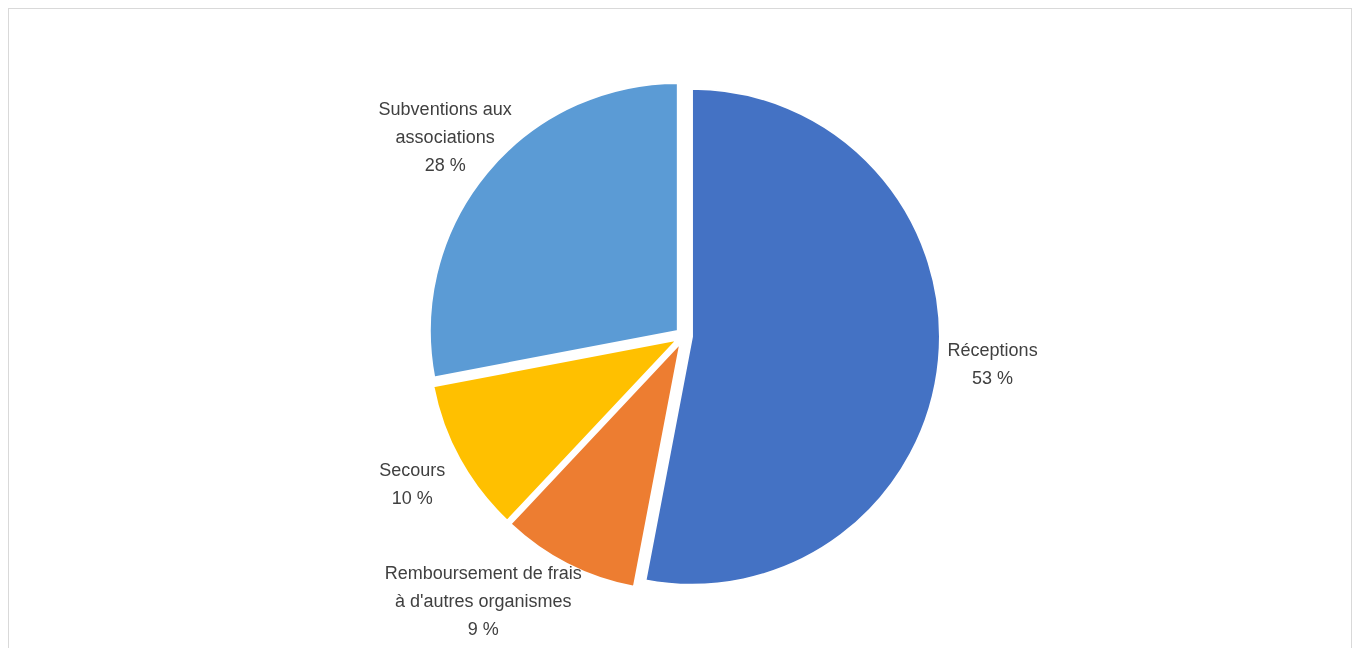  Describe the element at coordinates (412, 470) in the screenshot. I see `slice-label: Secours` at that location.